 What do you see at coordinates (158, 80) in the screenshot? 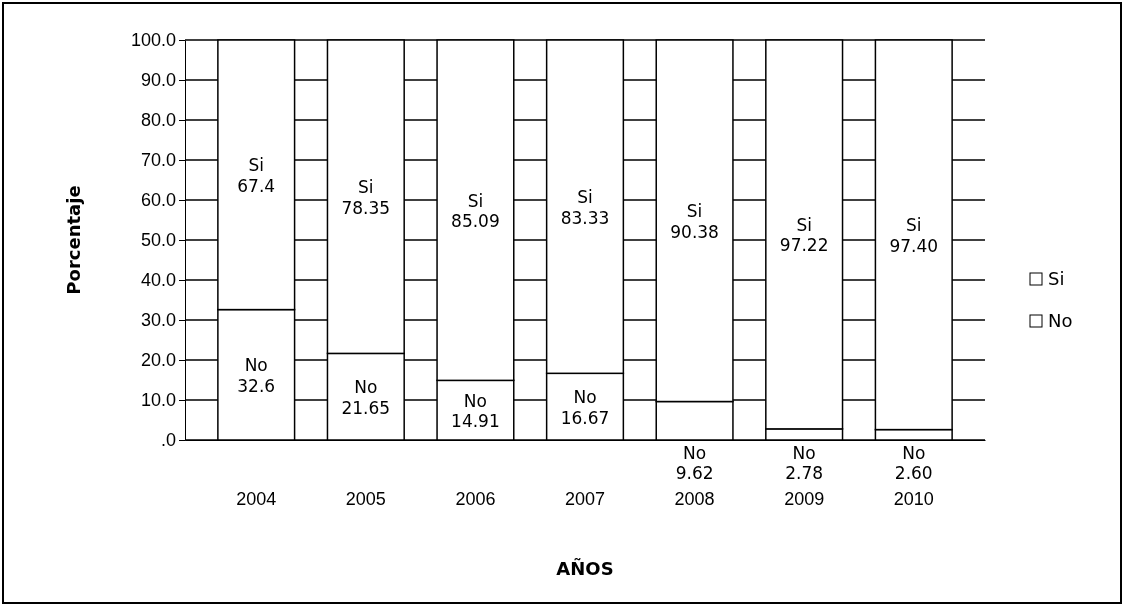
I see `y-tick-label: 90.0` at bounding box center [158, 80].